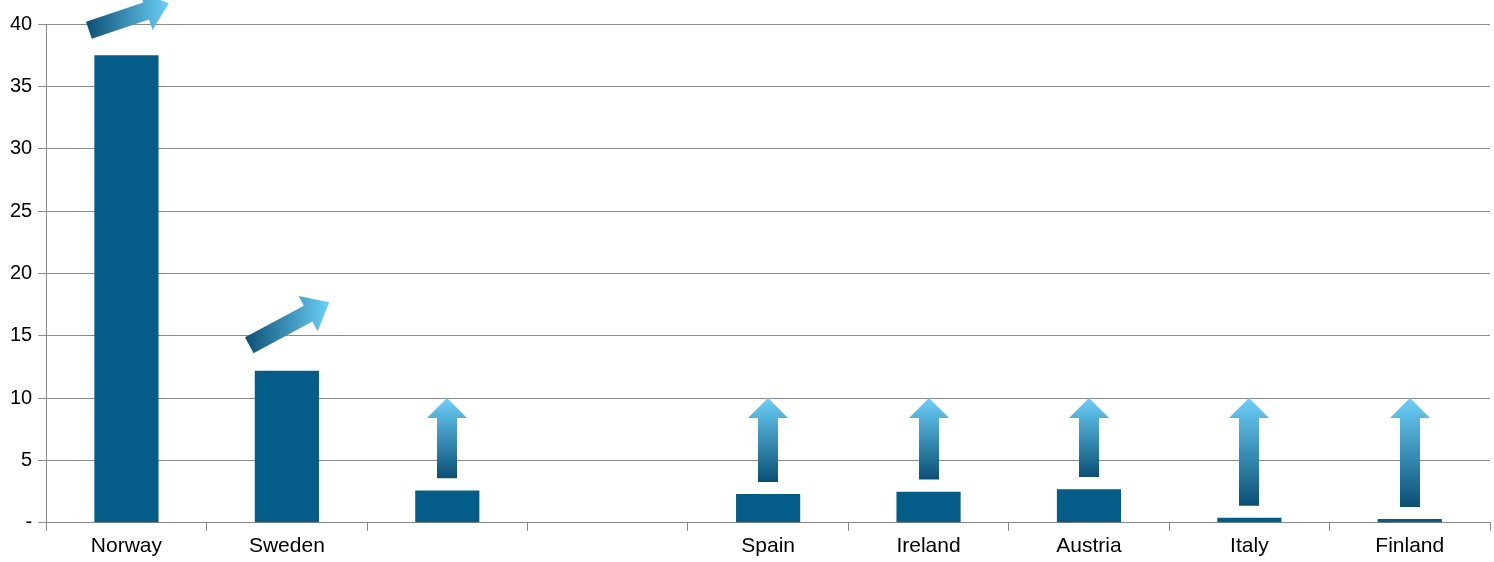 This screenshot has height=562, width=1494. Describe the element at coordinates (1089, 545) in the screenshot. I see `x-tick-label: Austria` at that location.